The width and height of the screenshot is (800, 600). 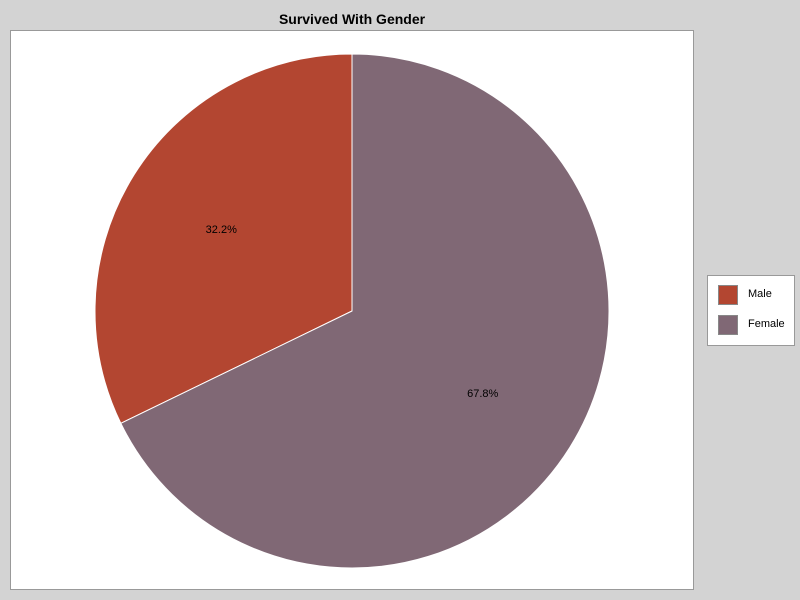 What do you see at coordinates (221, 230) in the screenshot?
I see `pie-label-male: 32.2%` at bounding box center [221, 230].